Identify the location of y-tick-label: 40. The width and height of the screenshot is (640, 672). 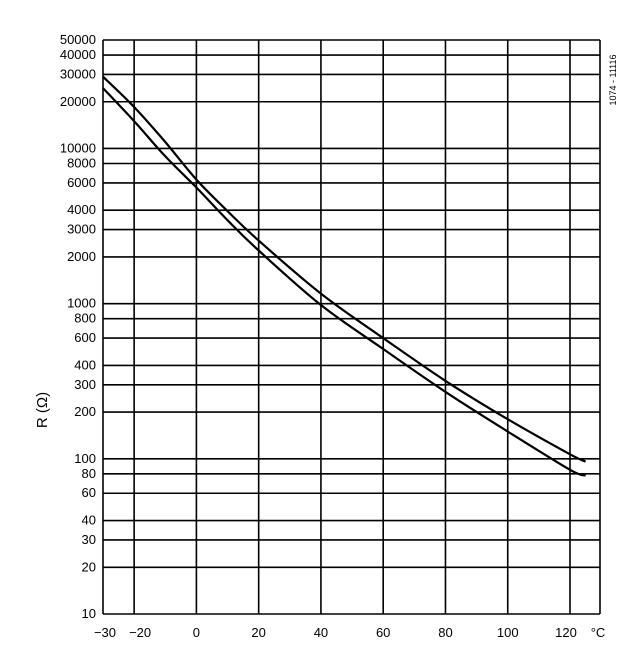
(89, 520).